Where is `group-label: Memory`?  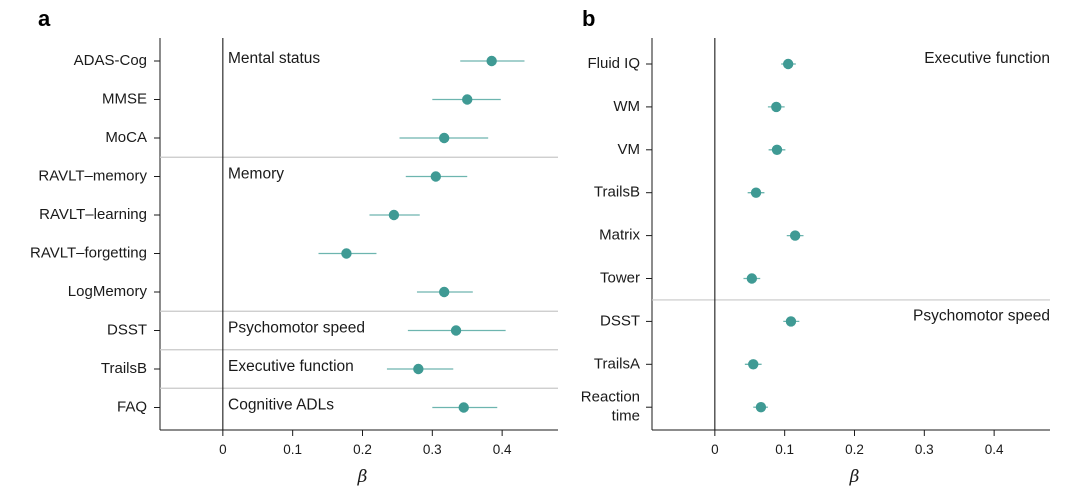 group-label: Memory is located at coordinates (256, 174).